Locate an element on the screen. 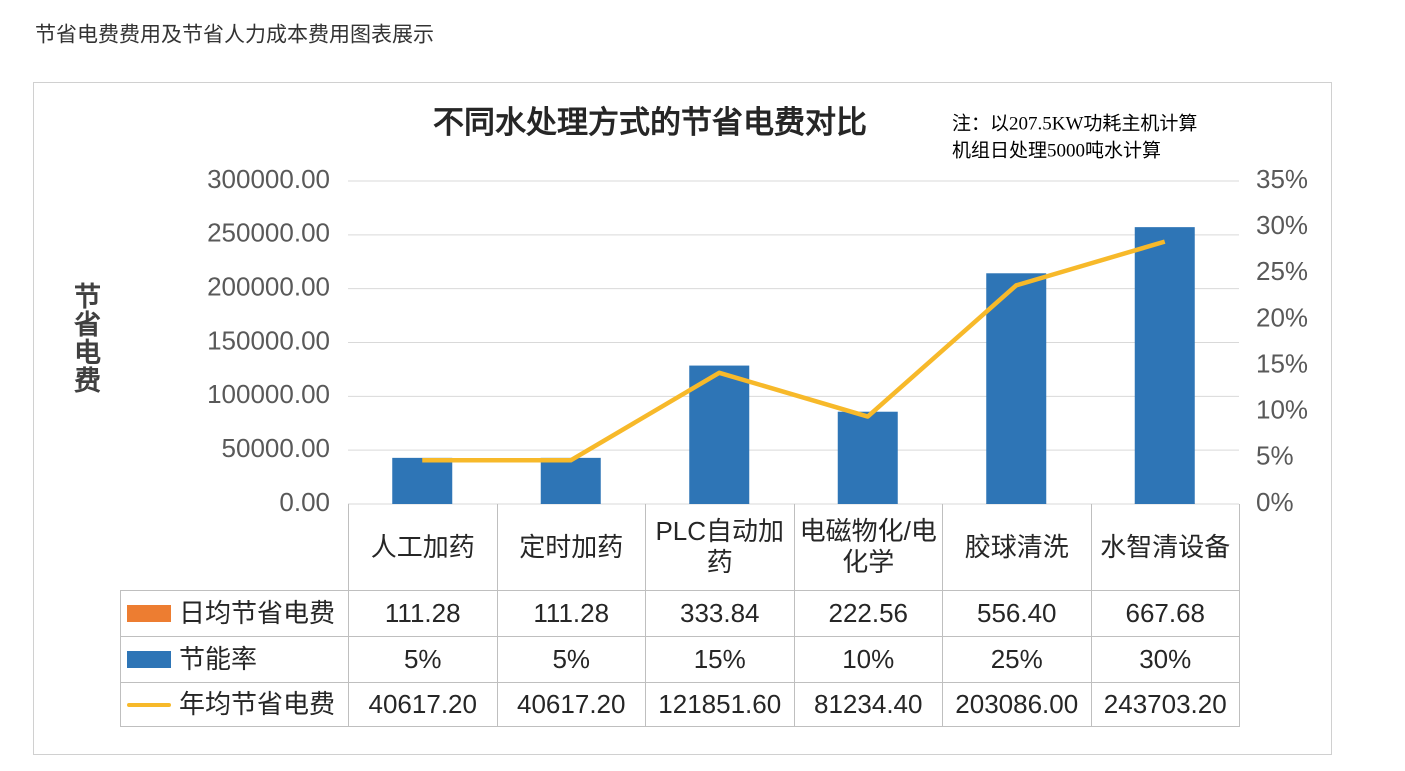  table-value: 10% is located at coordinates (868, 659).